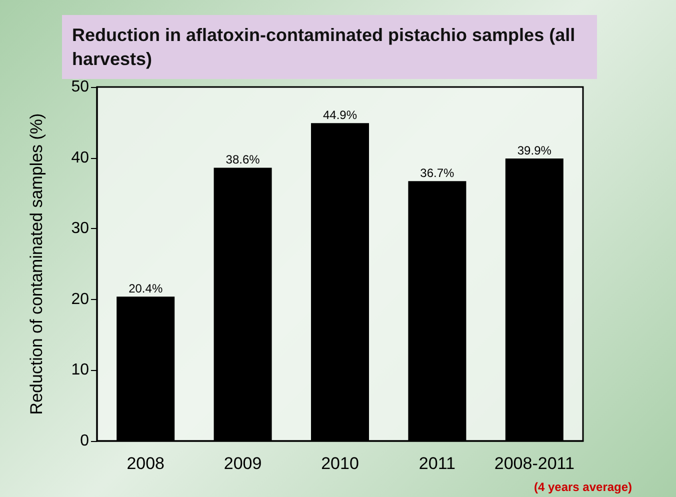 This screenshot has width=676, height=497. Describe the element at coordinates (326, 47) in the screenshot. I see `chart-title: Reduction in aflatoxin-contaminated pistachio samples (all harvests)` at that location.